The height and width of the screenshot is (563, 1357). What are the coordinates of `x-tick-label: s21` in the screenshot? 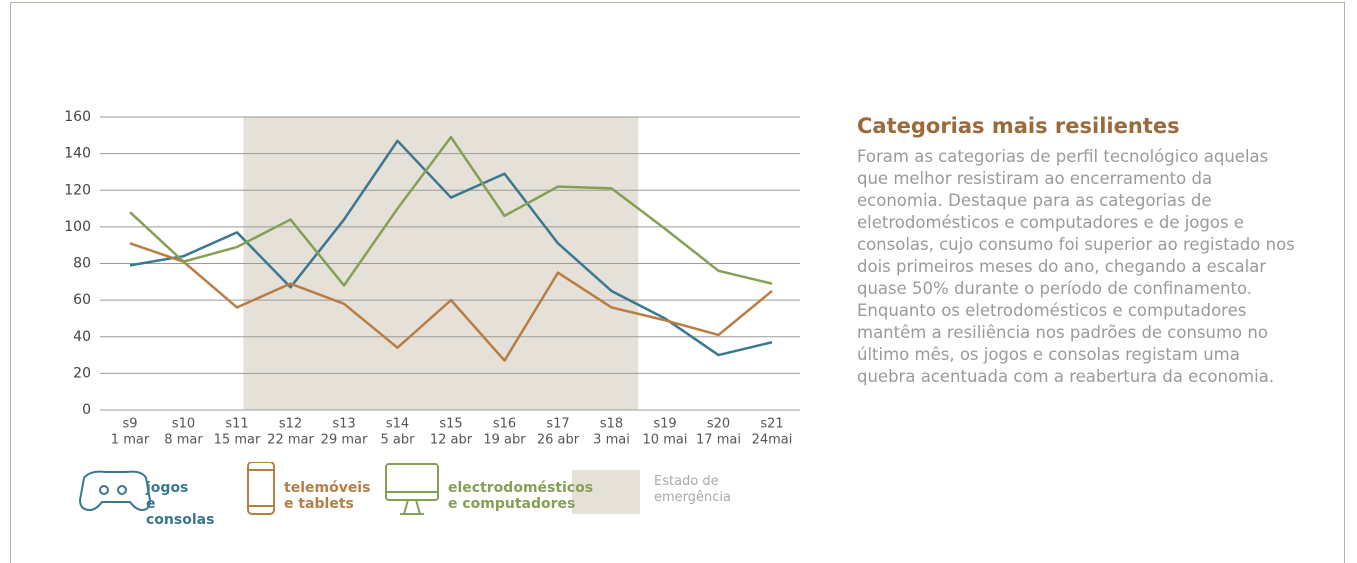 It's located at (771, 424).